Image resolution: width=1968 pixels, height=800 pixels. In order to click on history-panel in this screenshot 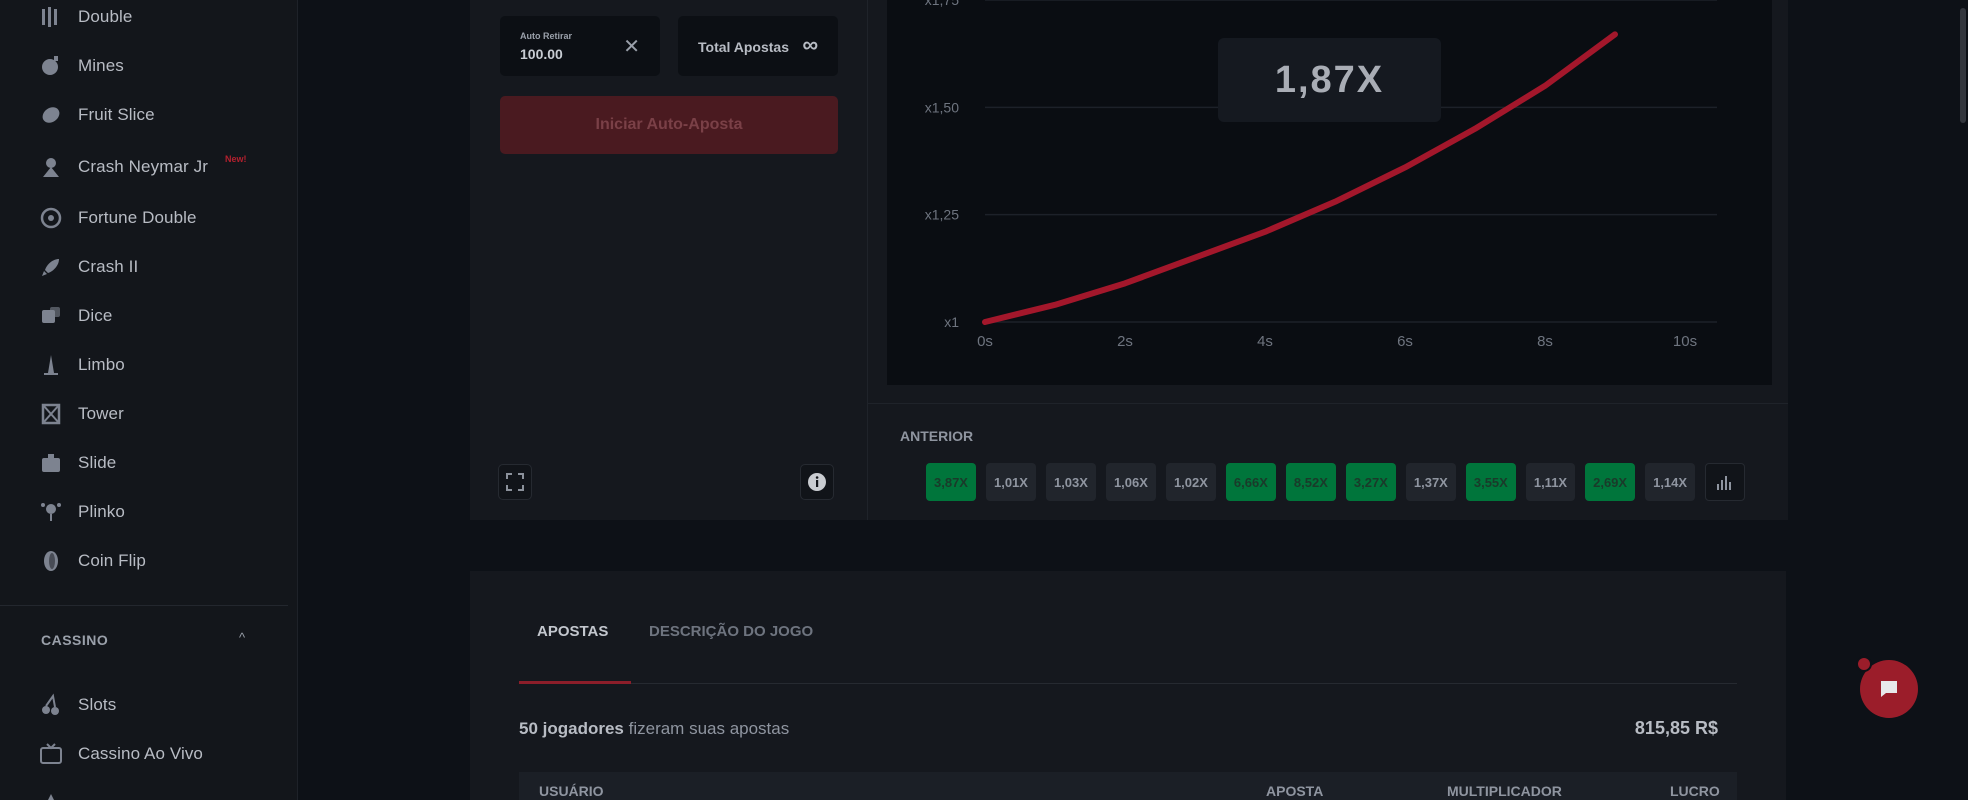, I will do `click(1328, 461)`.